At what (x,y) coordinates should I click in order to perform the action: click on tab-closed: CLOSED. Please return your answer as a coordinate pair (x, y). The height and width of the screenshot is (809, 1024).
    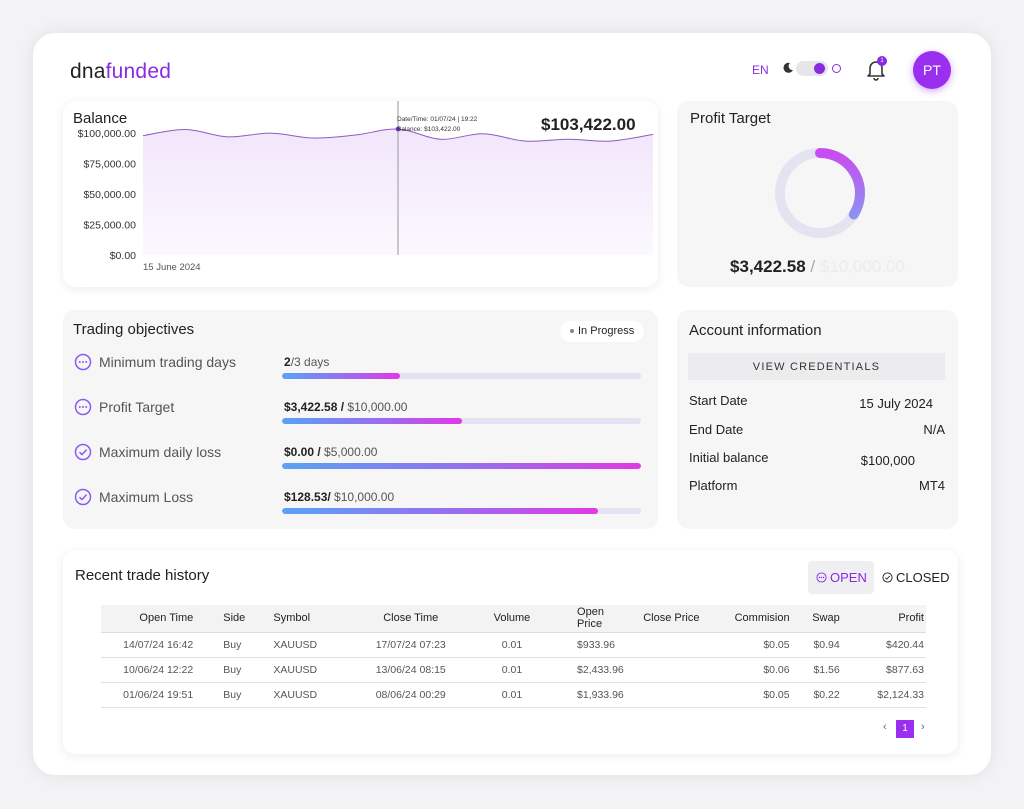
    Looking at the image, I should click on (915, 577).